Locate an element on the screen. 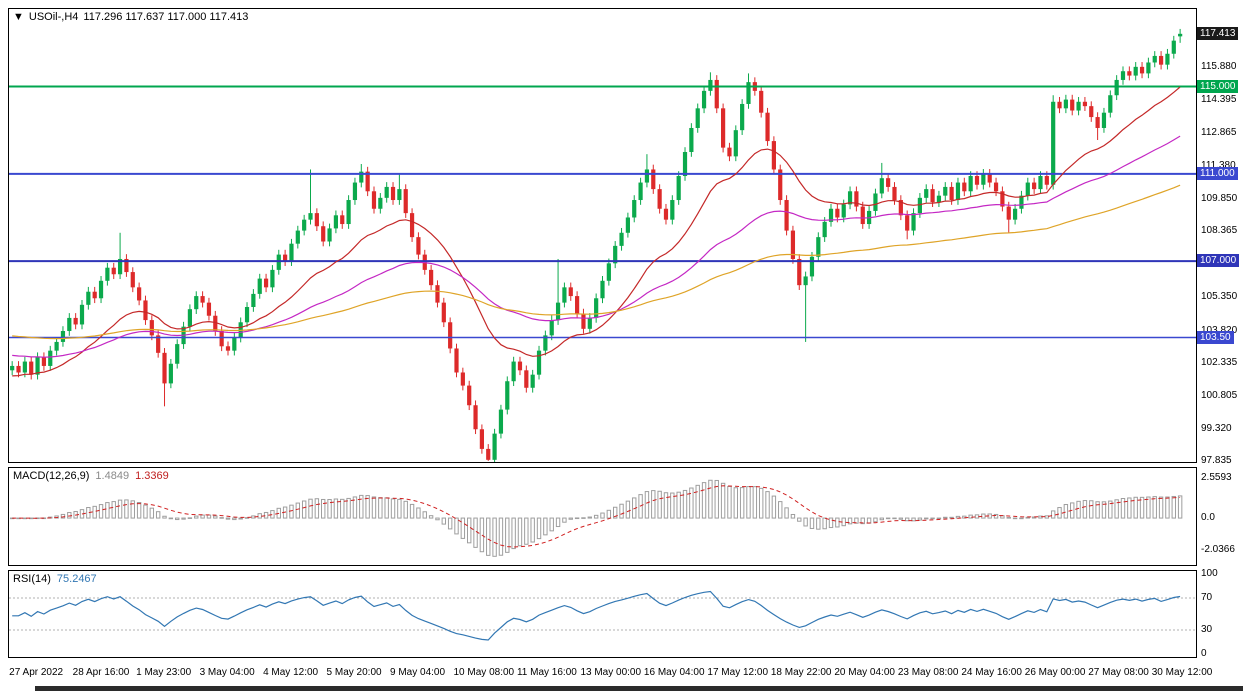  time-label: 28 Apr 16:00 is located at coordinates (101, 672).